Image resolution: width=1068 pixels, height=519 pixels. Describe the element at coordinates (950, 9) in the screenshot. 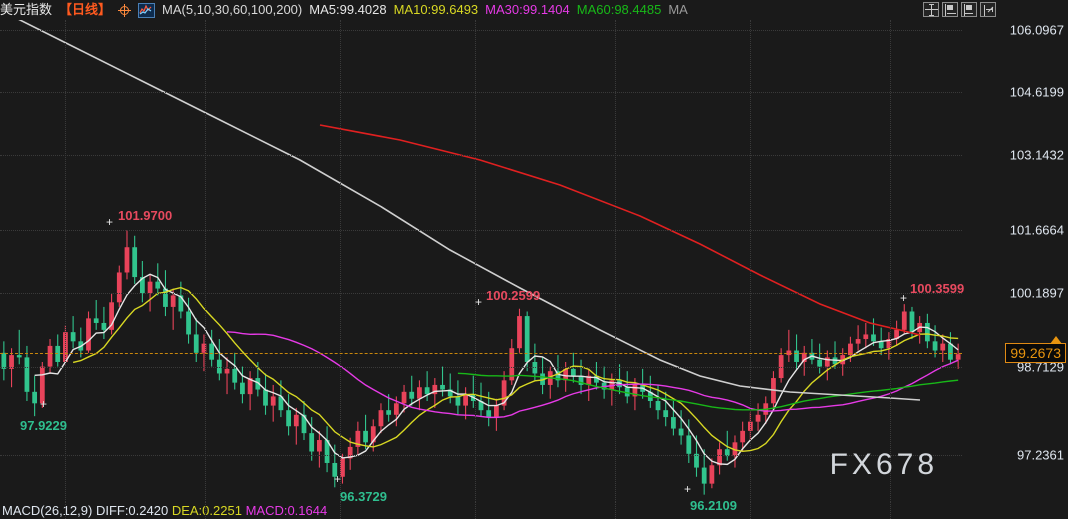

I see `shrink-left-icon` at that location.